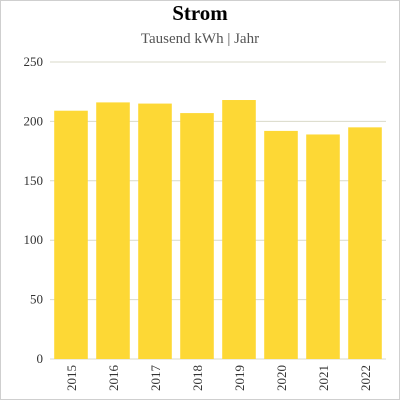 The width and height of the screenshot is (400, 400). What do you see at coordinates (71, 234) in the screenshot?
I see `bar-2015` at bounding box center [71, 234].